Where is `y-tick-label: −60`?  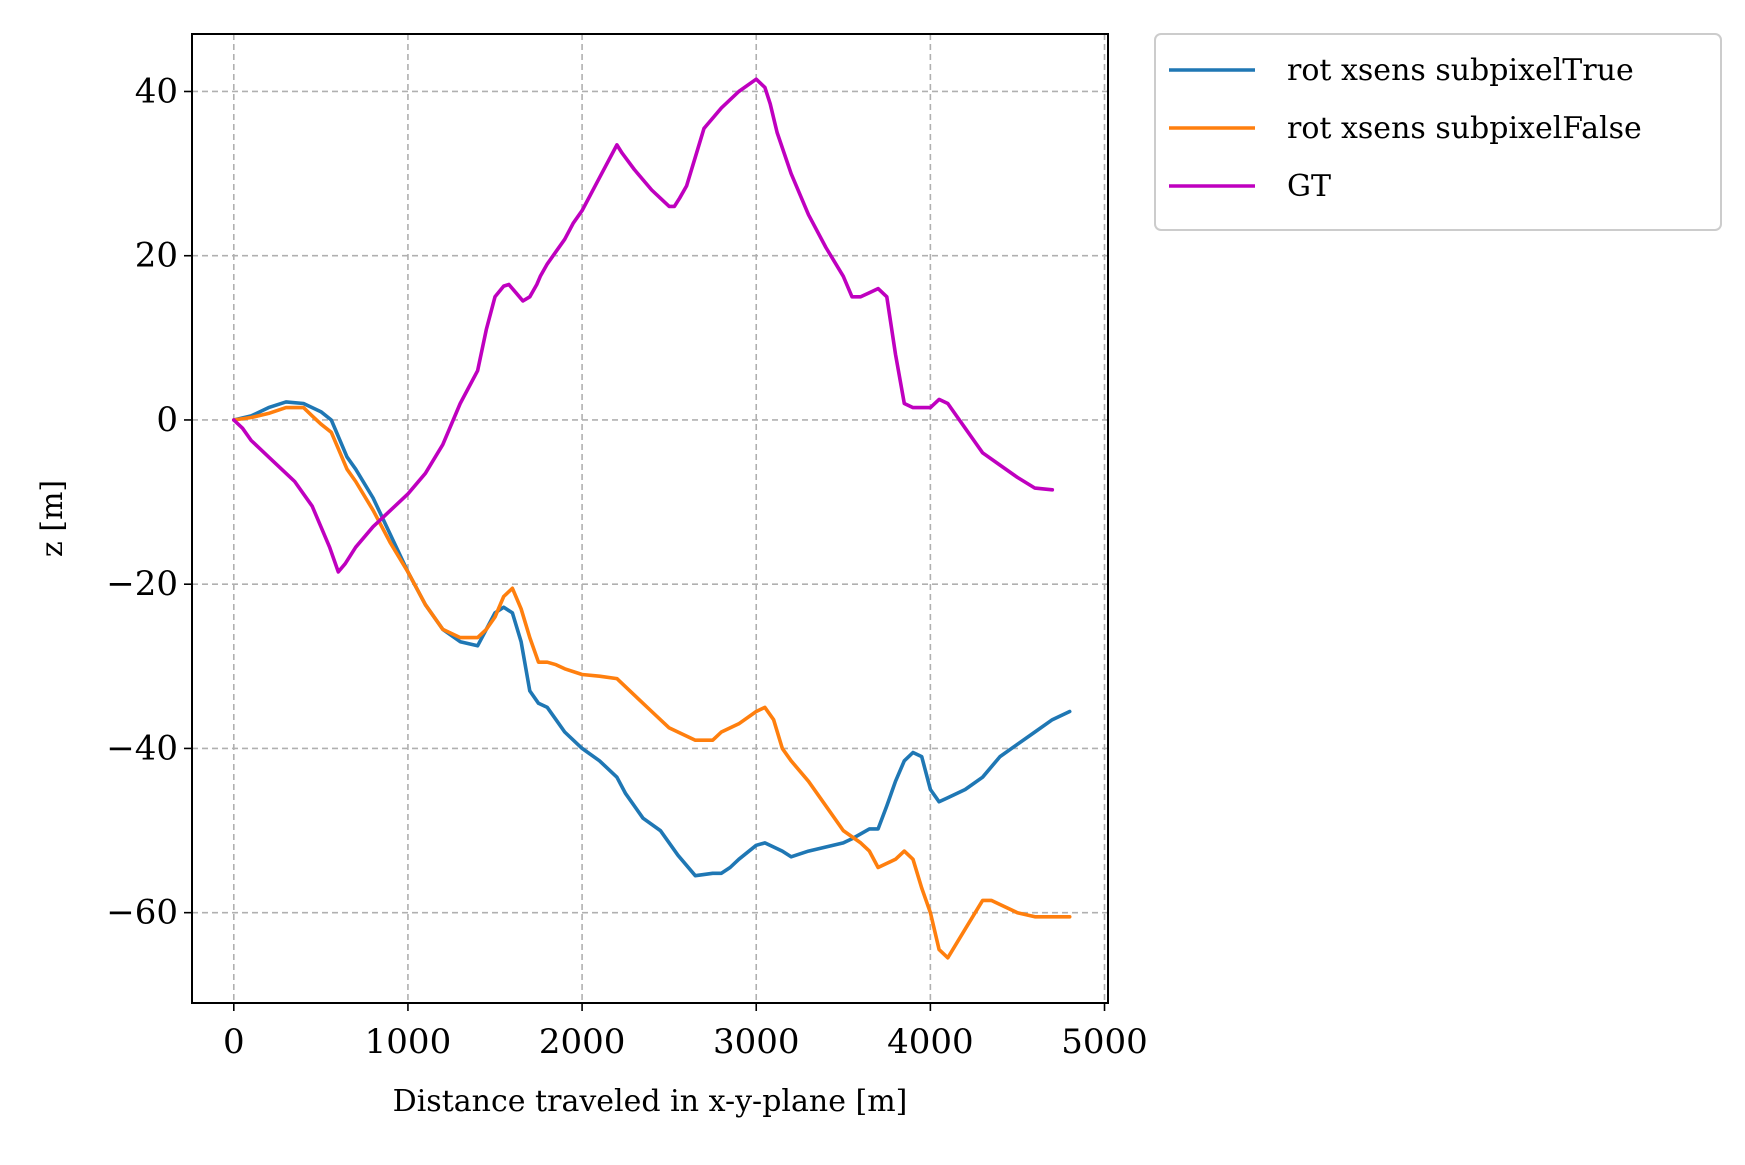
y-tick-label: −60 is located at coordinates (142, 913).